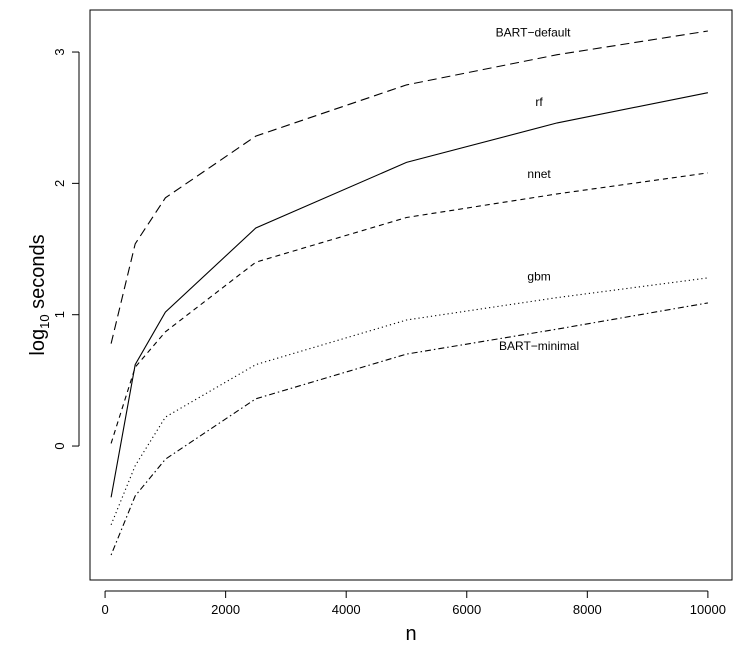 The width and height of the screenshot is (738, 653). Describe the element at coordinates (59, 51) in the screenshot. I see `y-tick-label: 3` at that location.